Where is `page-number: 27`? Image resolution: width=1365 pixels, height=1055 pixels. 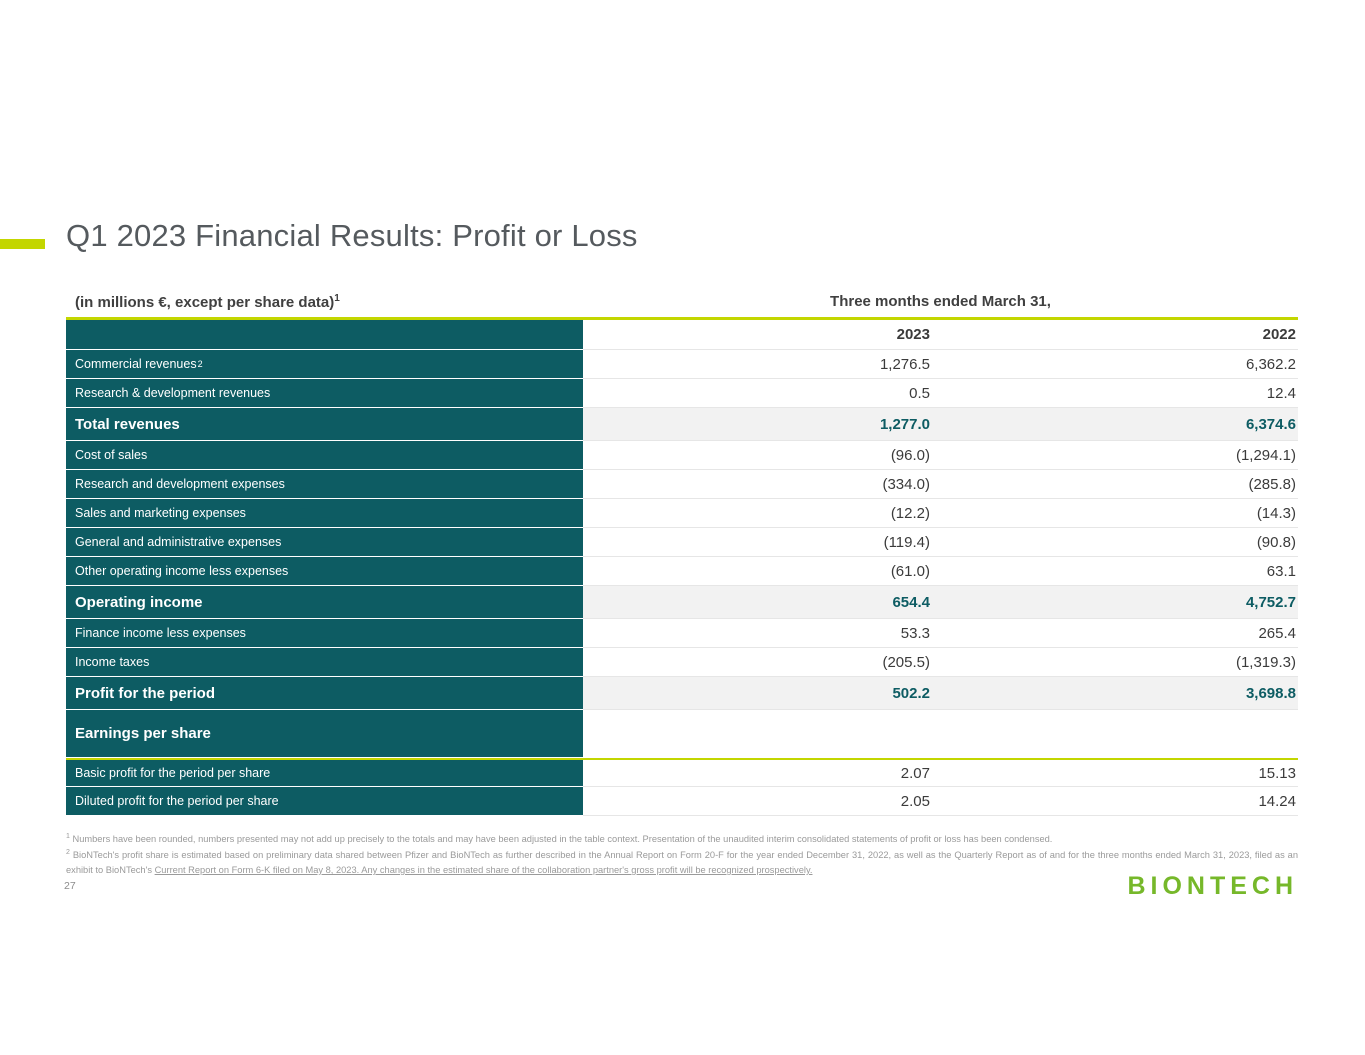 page-number: 27 is located at coordinates (70, 886).